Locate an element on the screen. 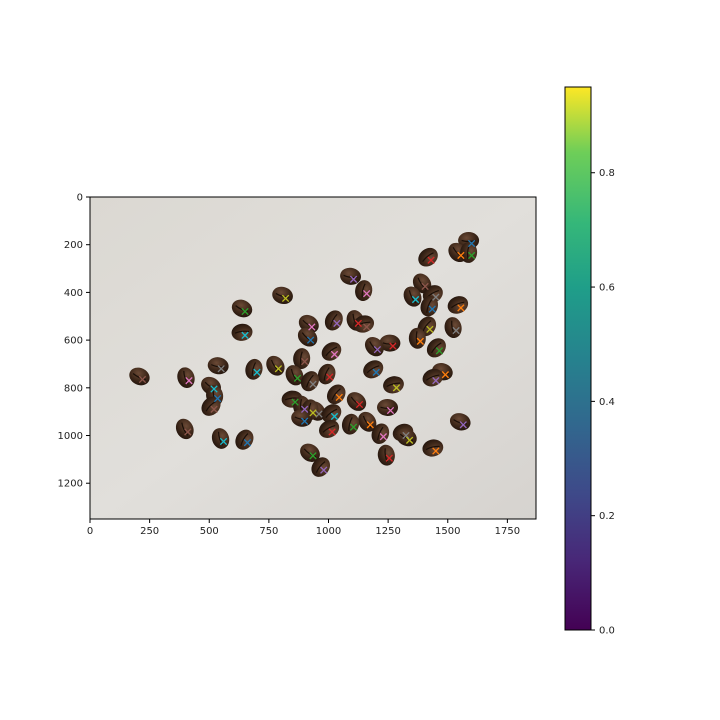 The height and width of the screenshot is (720, 720). y-axis: 0 200 400 600 800 1000 1200 is located at coordinates (74, 341).